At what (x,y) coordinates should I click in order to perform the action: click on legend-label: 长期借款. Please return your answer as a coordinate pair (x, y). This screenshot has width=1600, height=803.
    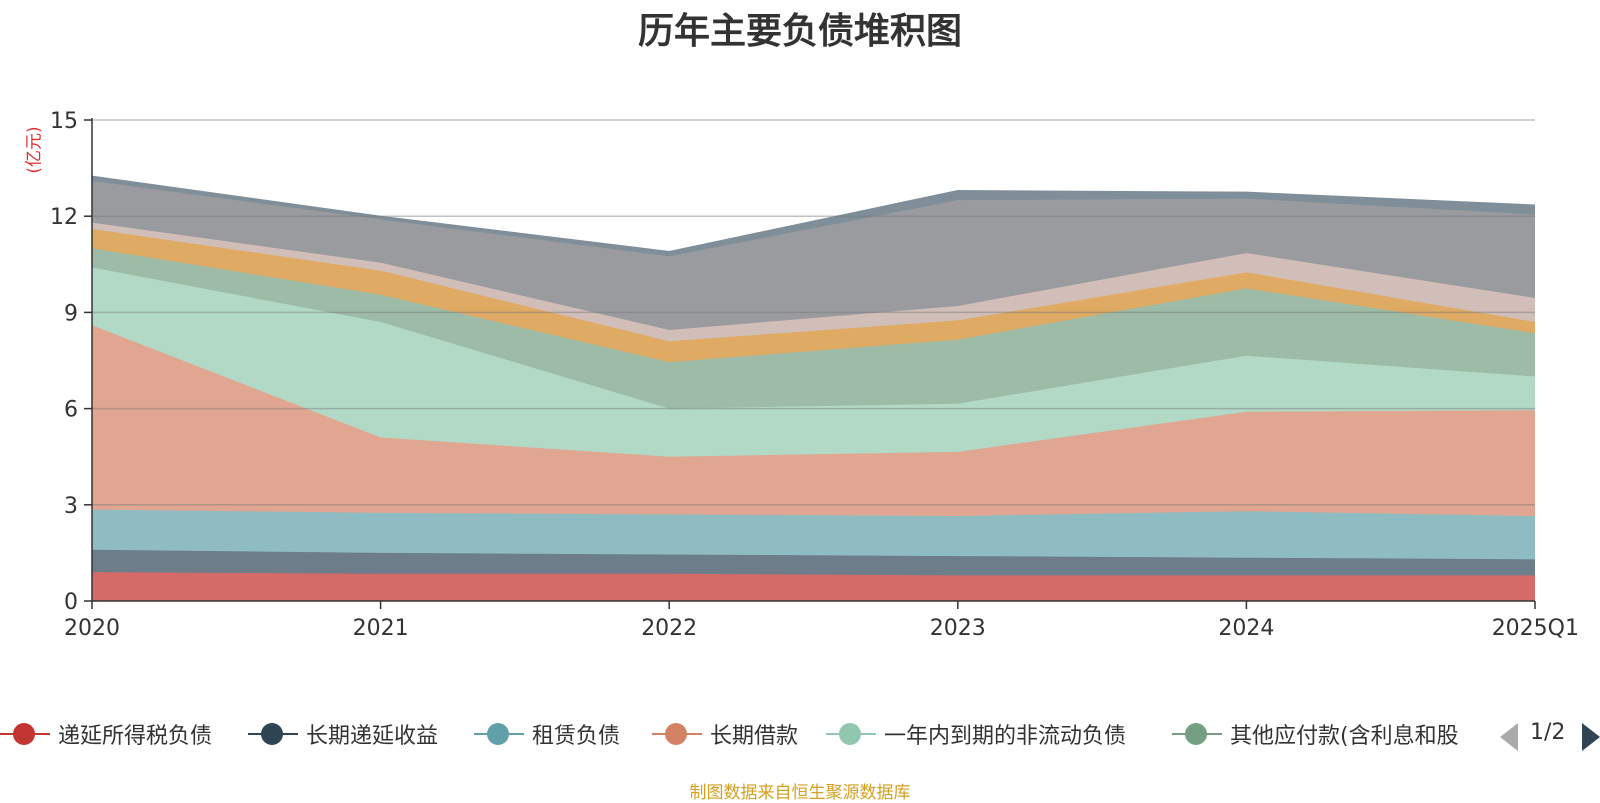
    Looking at the image, I should click on (754, 736).